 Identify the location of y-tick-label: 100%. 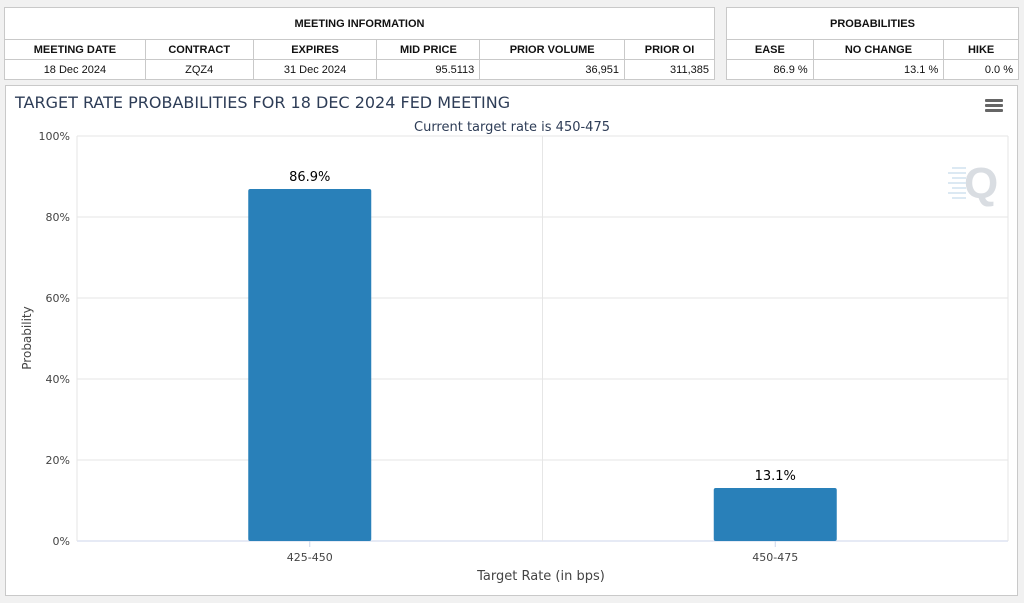
(54, 136).